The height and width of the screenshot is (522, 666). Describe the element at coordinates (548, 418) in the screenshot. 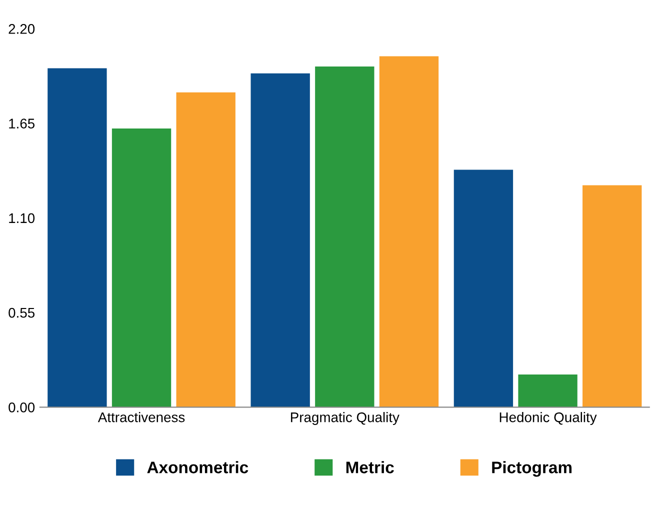

I see `x-tick-label: Hedonic Quality` at that location.